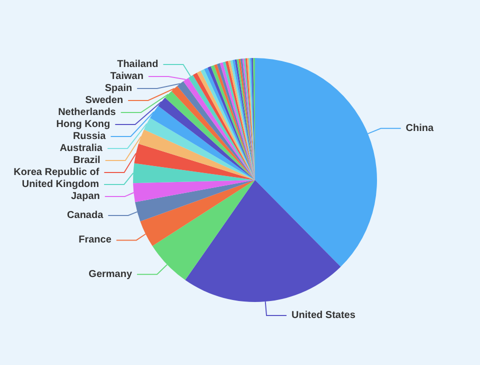  What do you see at coordinates (420, 128) in the screenshot?
I see `slice-label: China` at bounding box center [420, 128].